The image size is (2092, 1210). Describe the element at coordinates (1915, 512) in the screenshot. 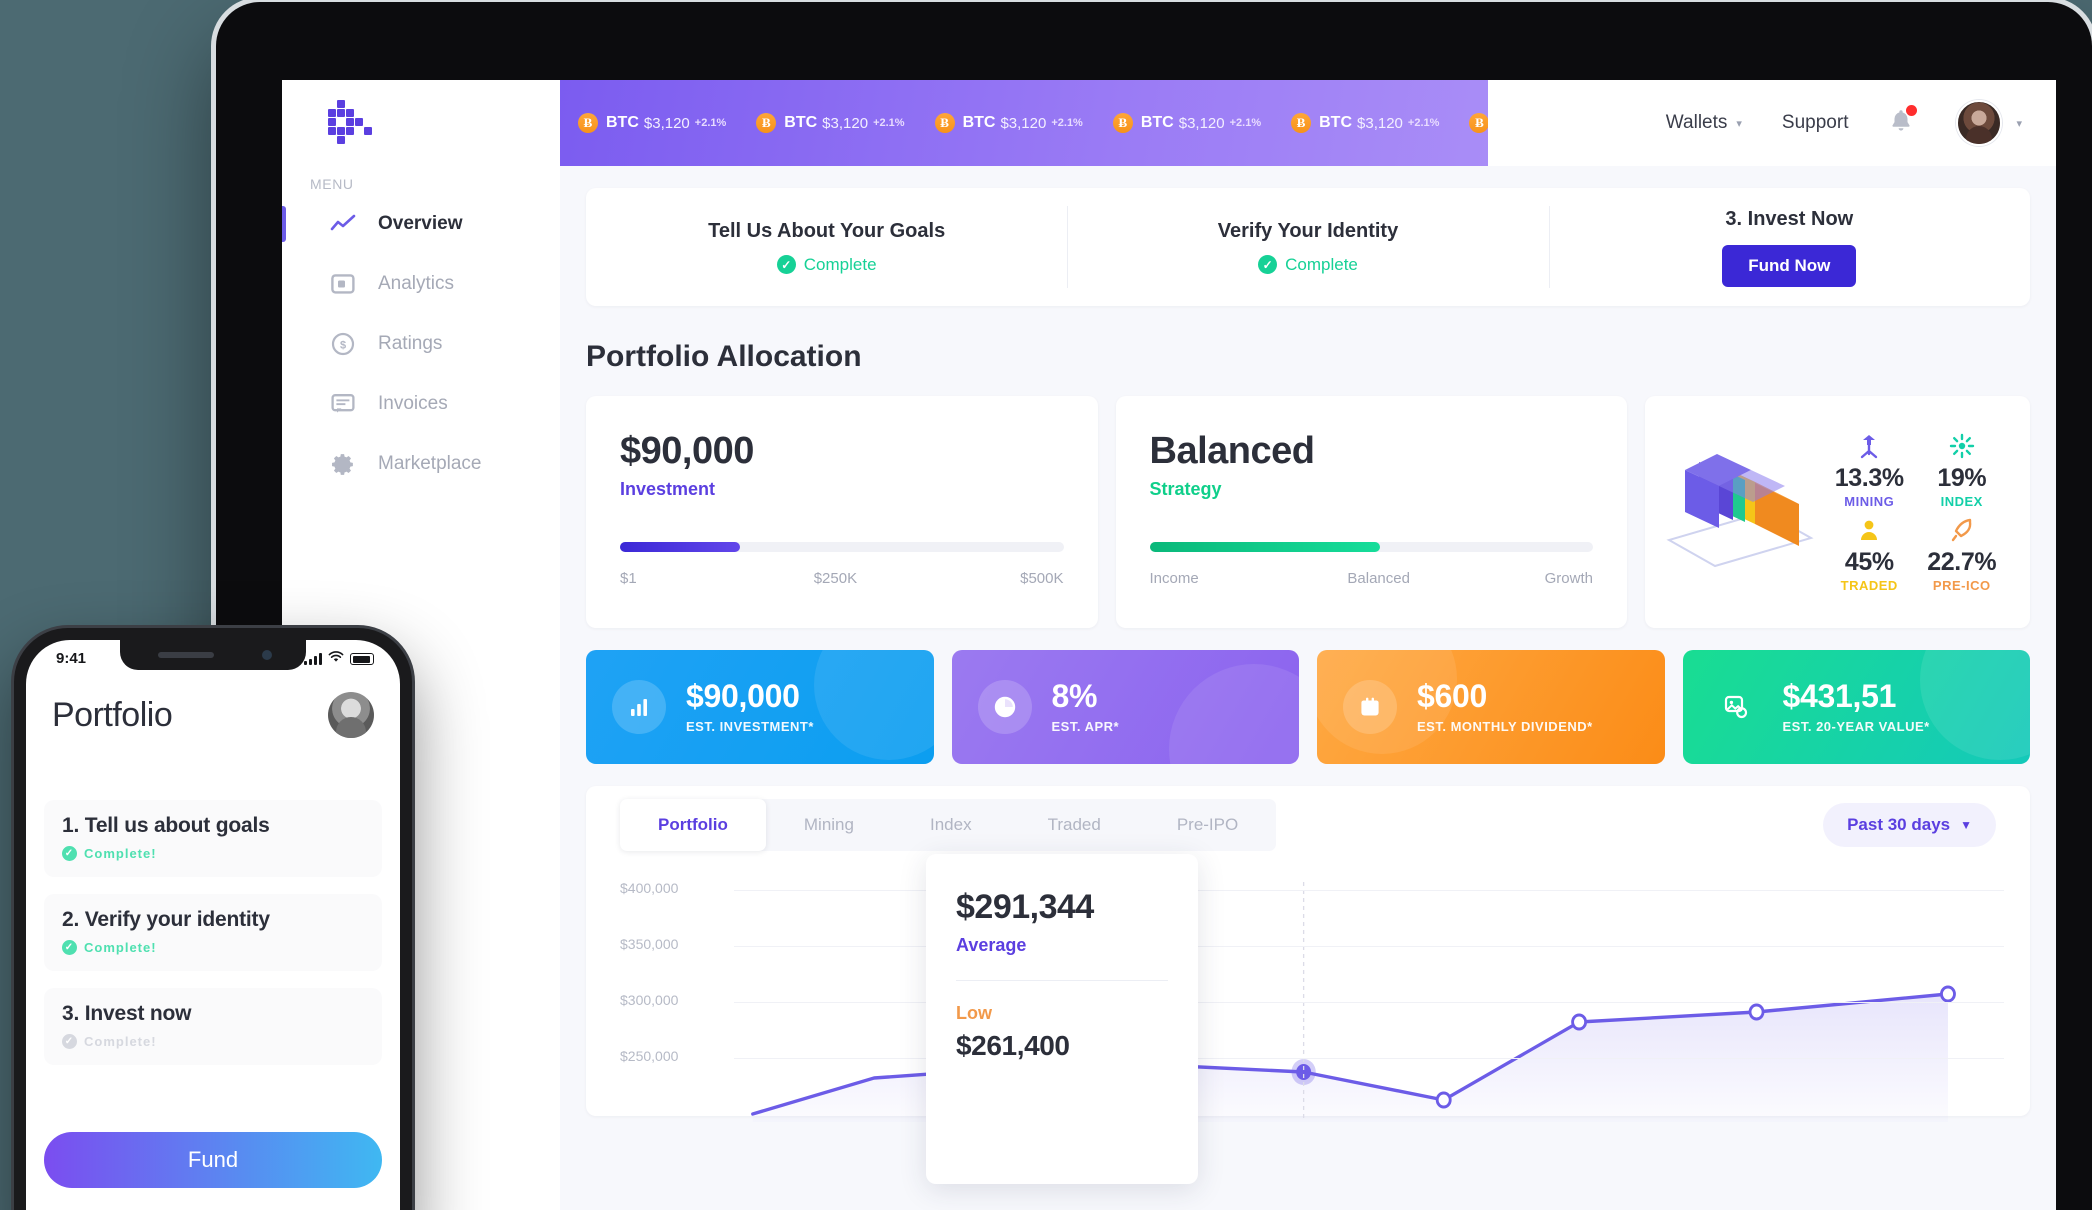

I see `breakdown-grid: 13.3% MINING 19% INDEX` at that location.